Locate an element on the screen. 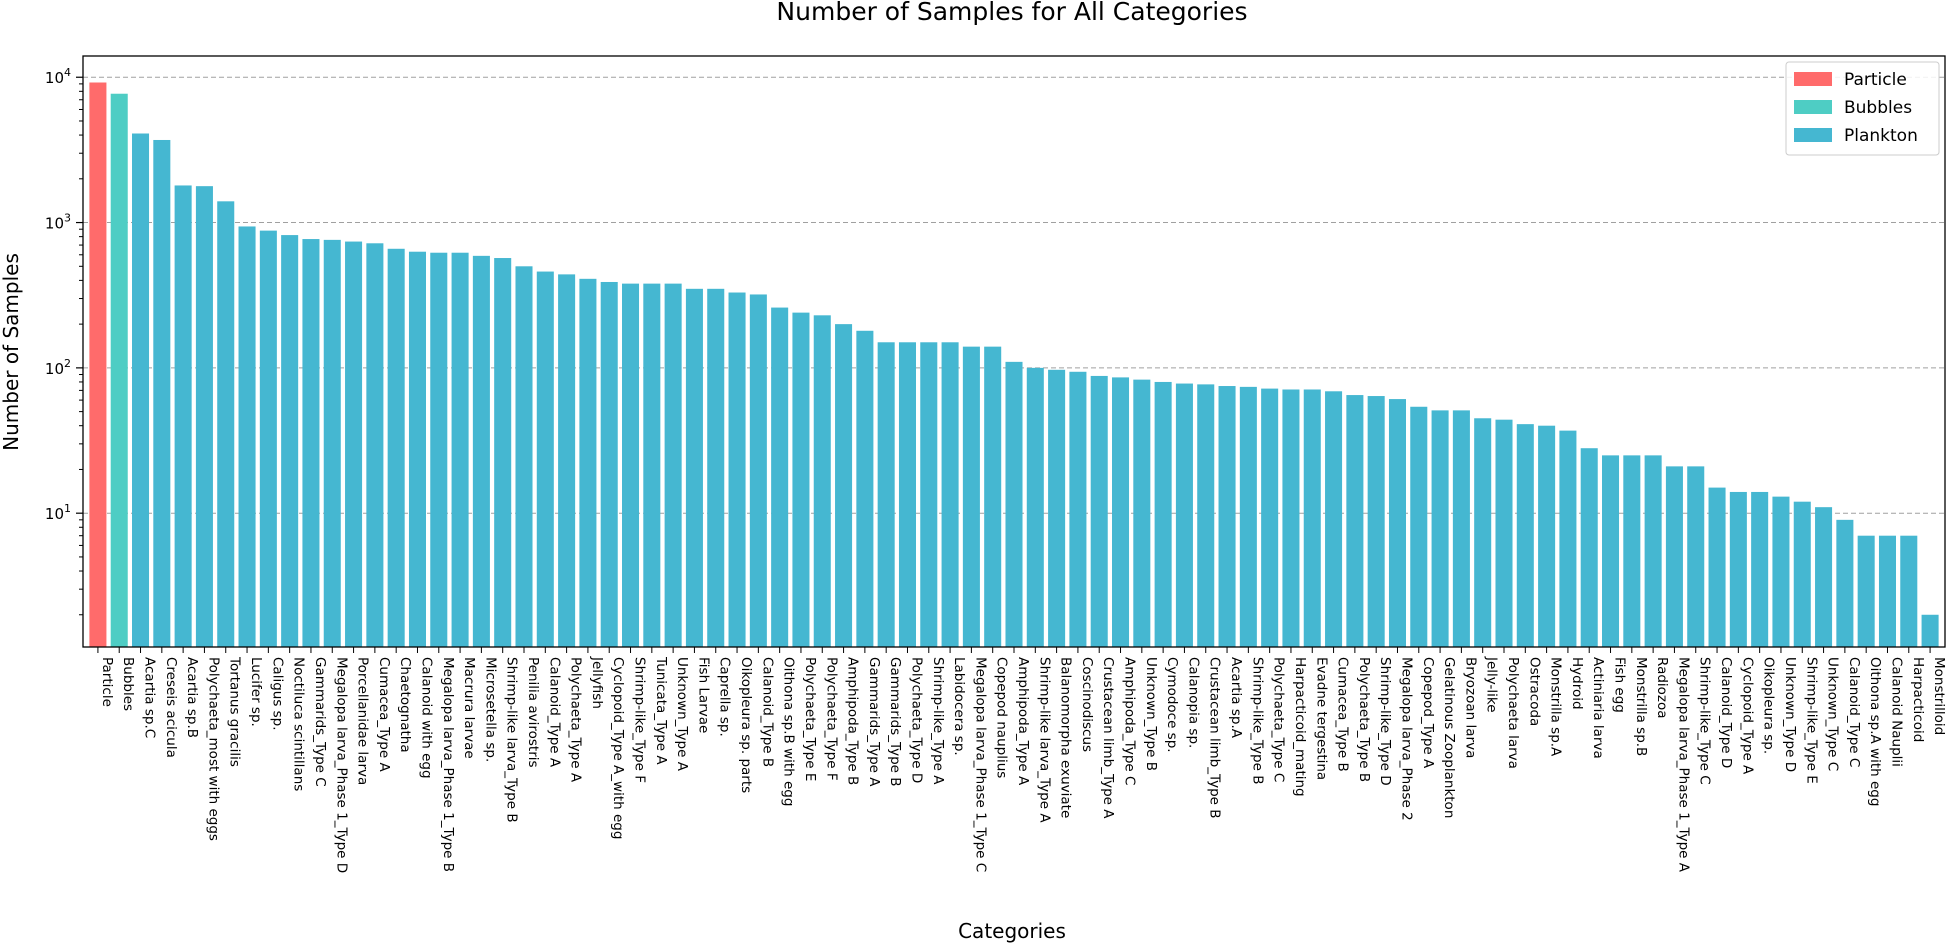 The image size is (1949, 945). x-tick-label-70: Actiniaria larva is located at coordinates (1598, 708).